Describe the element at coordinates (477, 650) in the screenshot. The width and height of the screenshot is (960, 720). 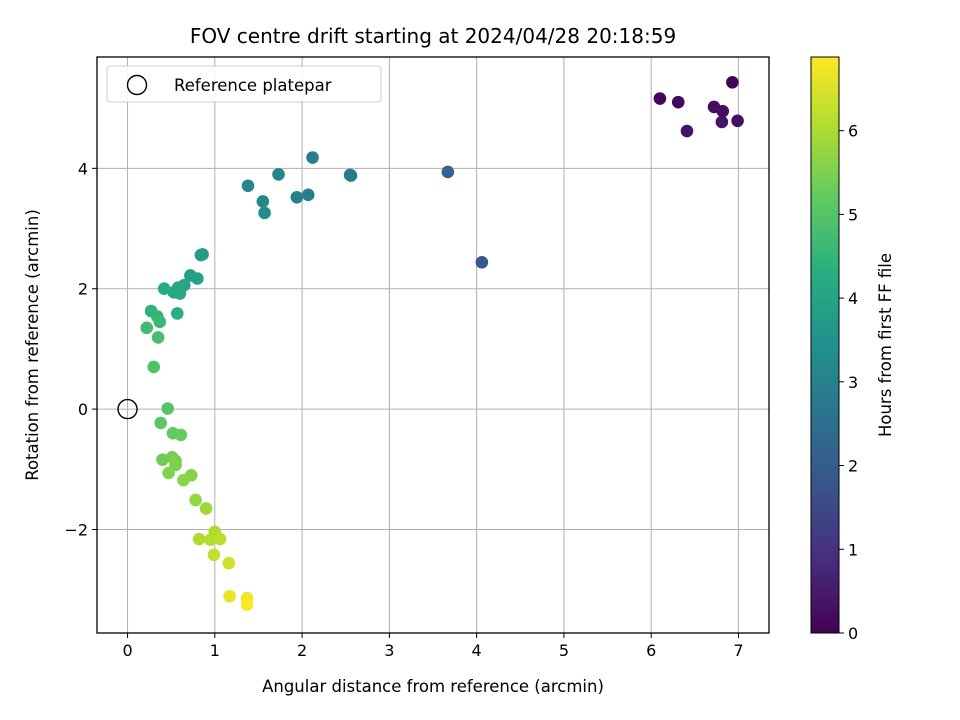
I see `x-tick-label: 4` at that location.